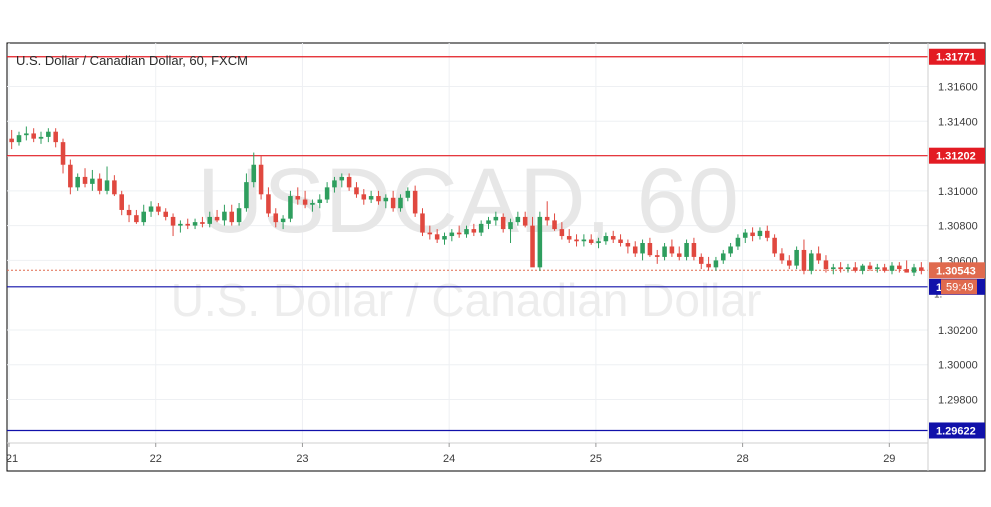  I want to click on level-label-bg, so click(957, 155).